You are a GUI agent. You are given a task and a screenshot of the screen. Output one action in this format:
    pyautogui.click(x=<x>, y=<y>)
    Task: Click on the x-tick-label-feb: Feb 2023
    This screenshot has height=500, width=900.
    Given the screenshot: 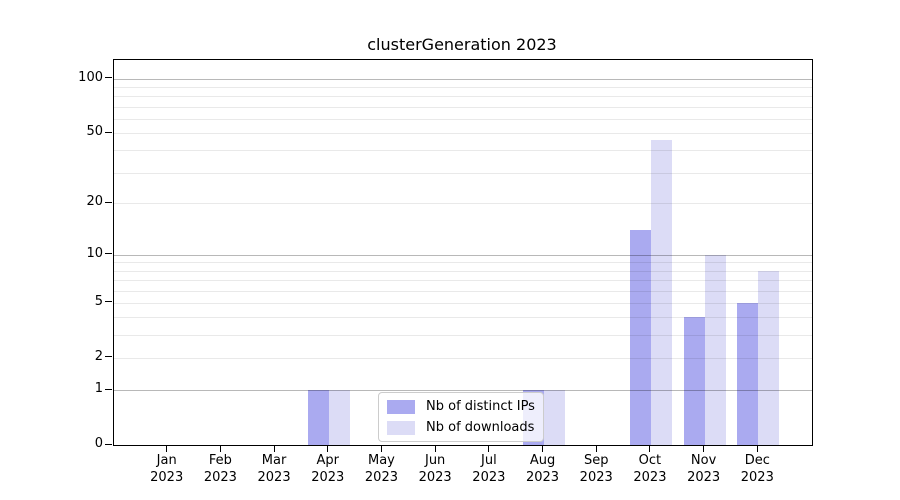 What is the action you would take?
    pyautogui.click(x=220, y=469)
    